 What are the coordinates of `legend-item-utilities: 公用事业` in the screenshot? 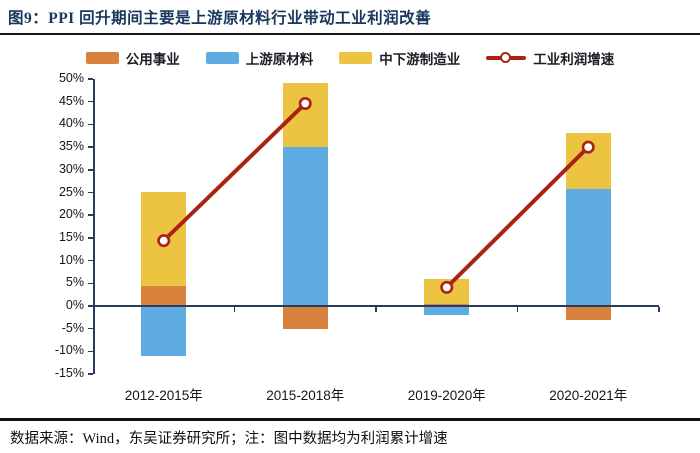 It's located at (132, 58).